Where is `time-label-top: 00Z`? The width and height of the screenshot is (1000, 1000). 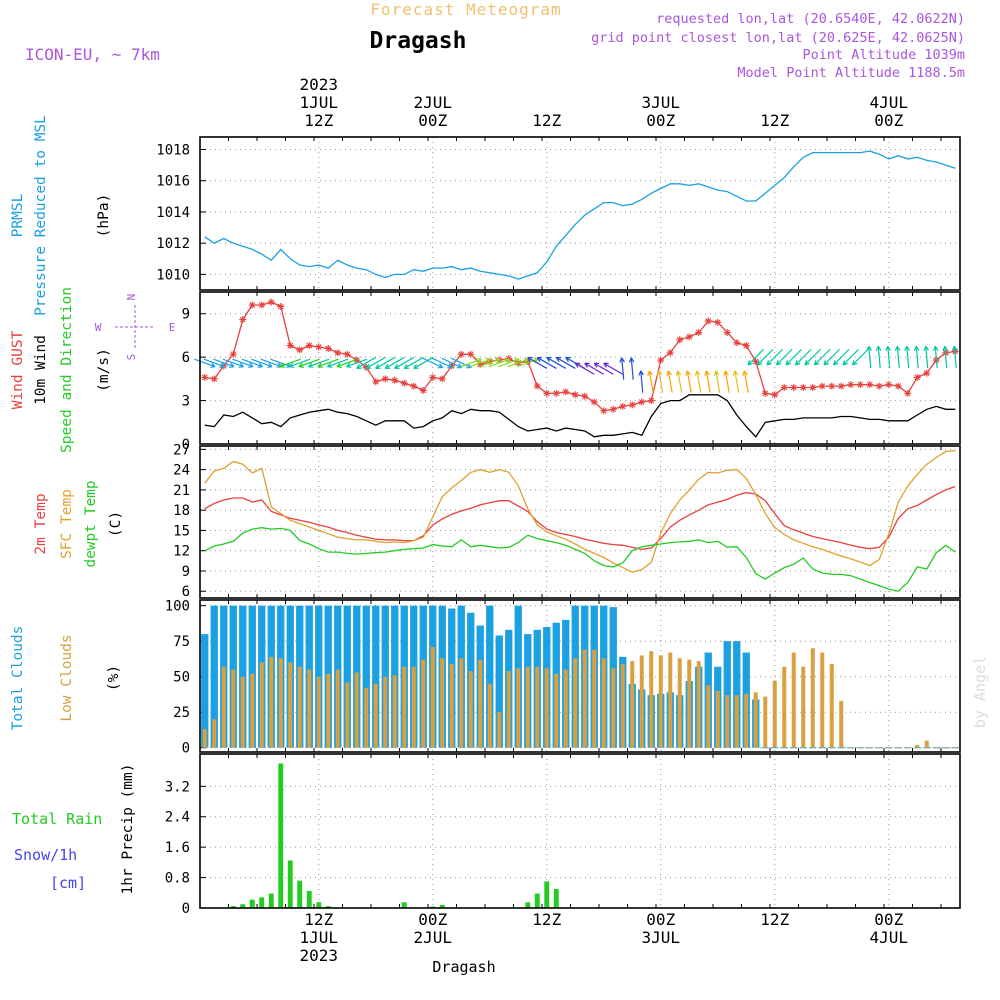
time-label-top: 00Z is located at coordinates (432, 120).